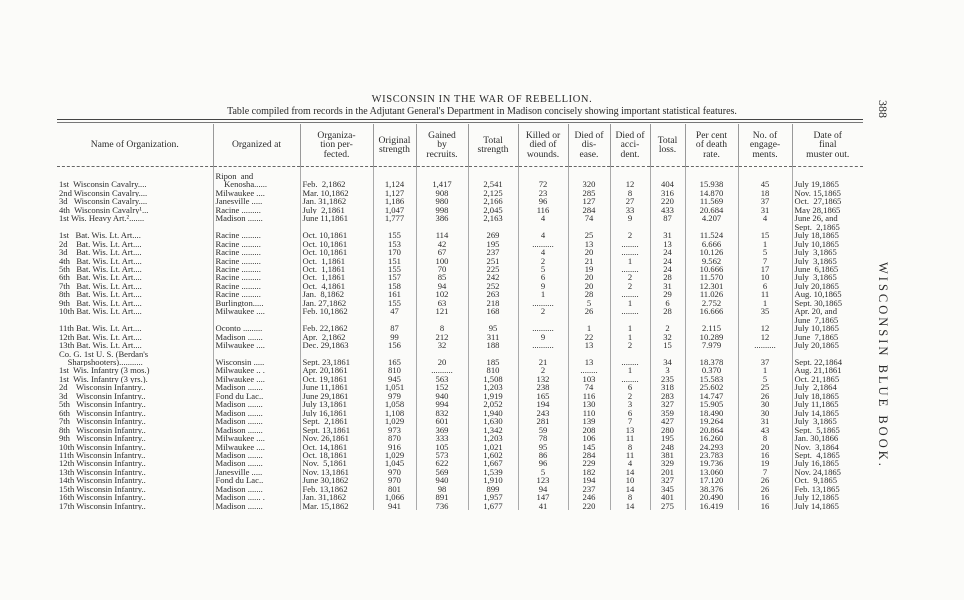  Describe the element at coordinates (588, 446) in the screenshot. I see `table-cell: 145` at that location.